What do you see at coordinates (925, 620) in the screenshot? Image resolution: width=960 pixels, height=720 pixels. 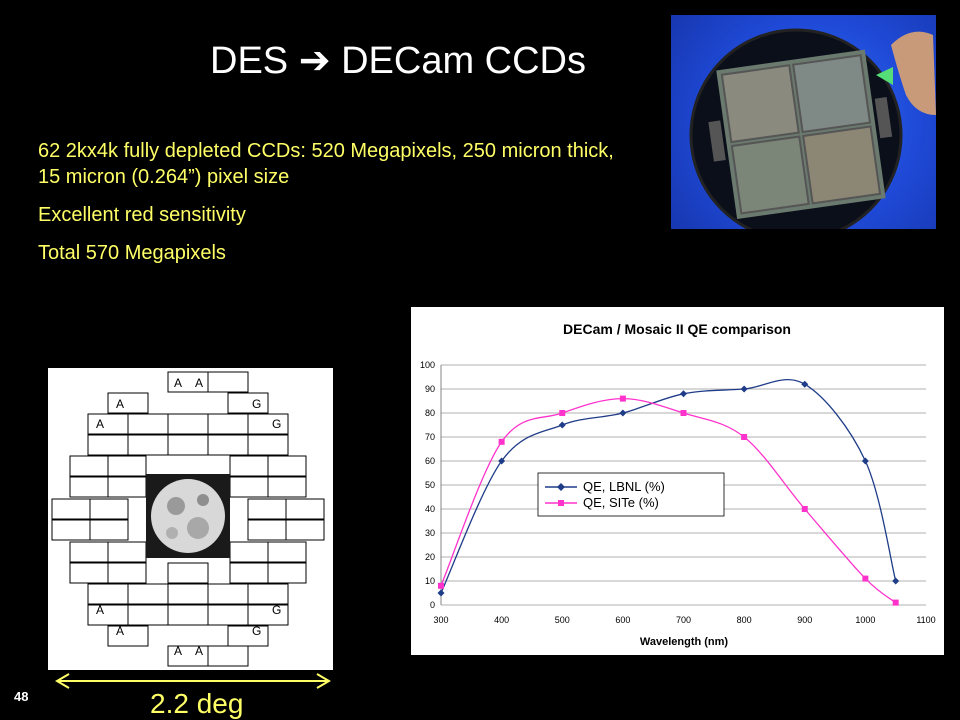 I see `x-tick-label: 1100` at bounding box center [925, 620].